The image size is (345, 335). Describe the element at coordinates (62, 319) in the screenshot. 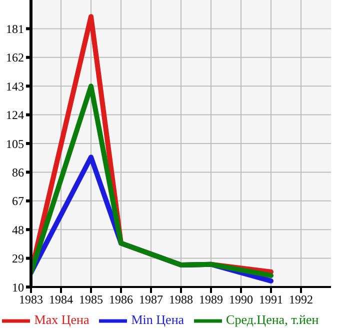

I see `legend-label: Max Цена` at that location.